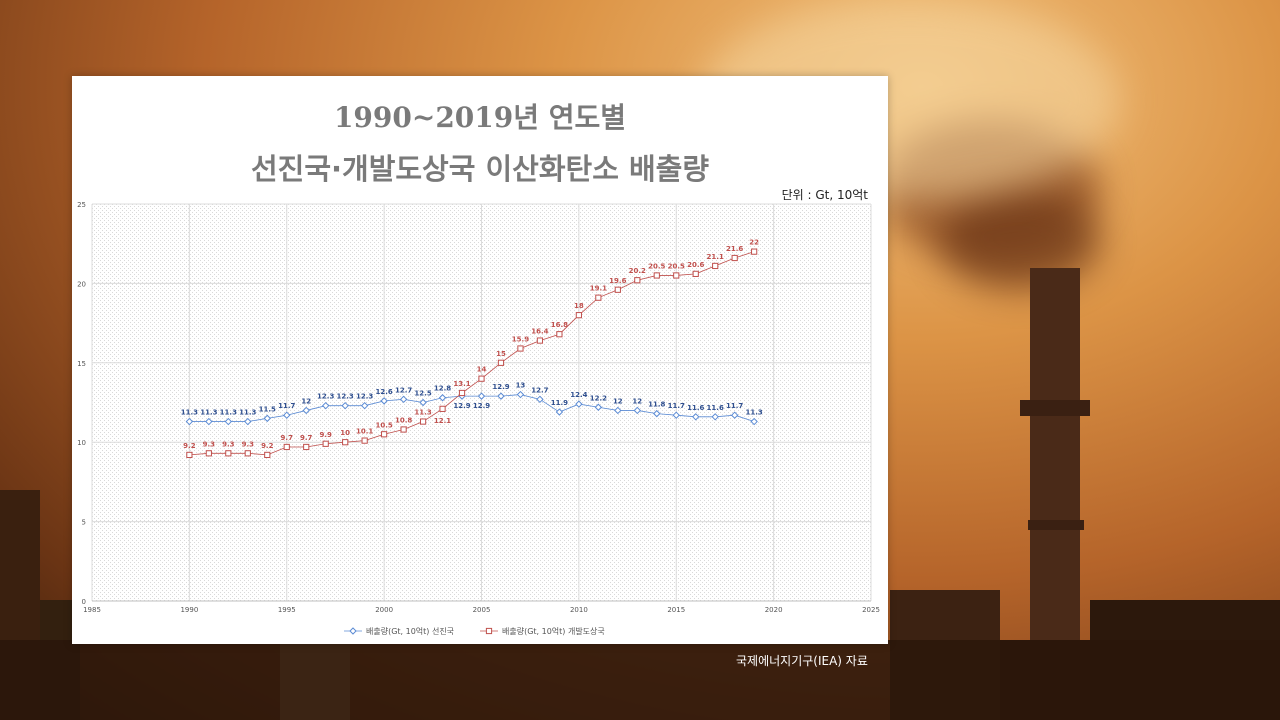  Describe the element at coordinates (824, 195) in the screenshot. I see `unit-label: 단위 : Gt, 10억t` at that location.